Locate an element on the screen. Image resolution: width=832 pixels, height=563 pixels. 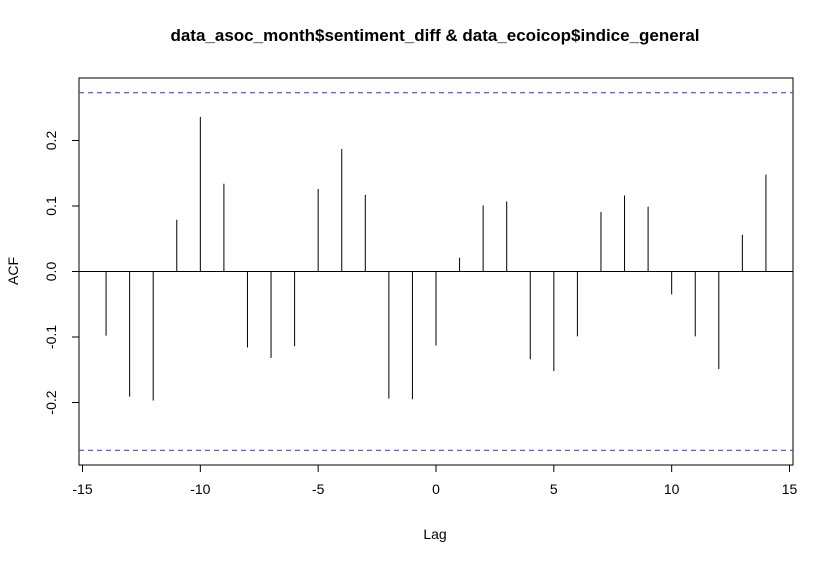
y-axis: -0.2 -0.1 0.0 0.1 0.2 is located at coordinates (61, 273).